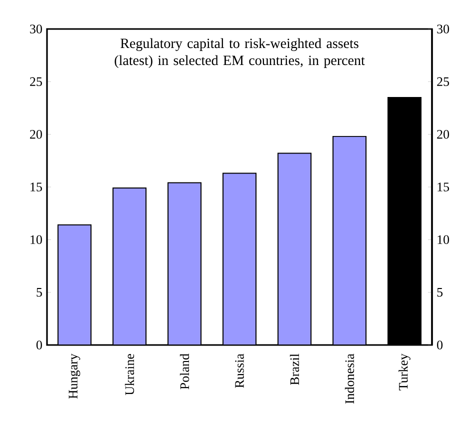 This screenshot has height=431, width=459. What do you see at coordinates (444, 239) in the screenshot?
I see `y2-tick-label: 10` at bounding box center [444, 239].